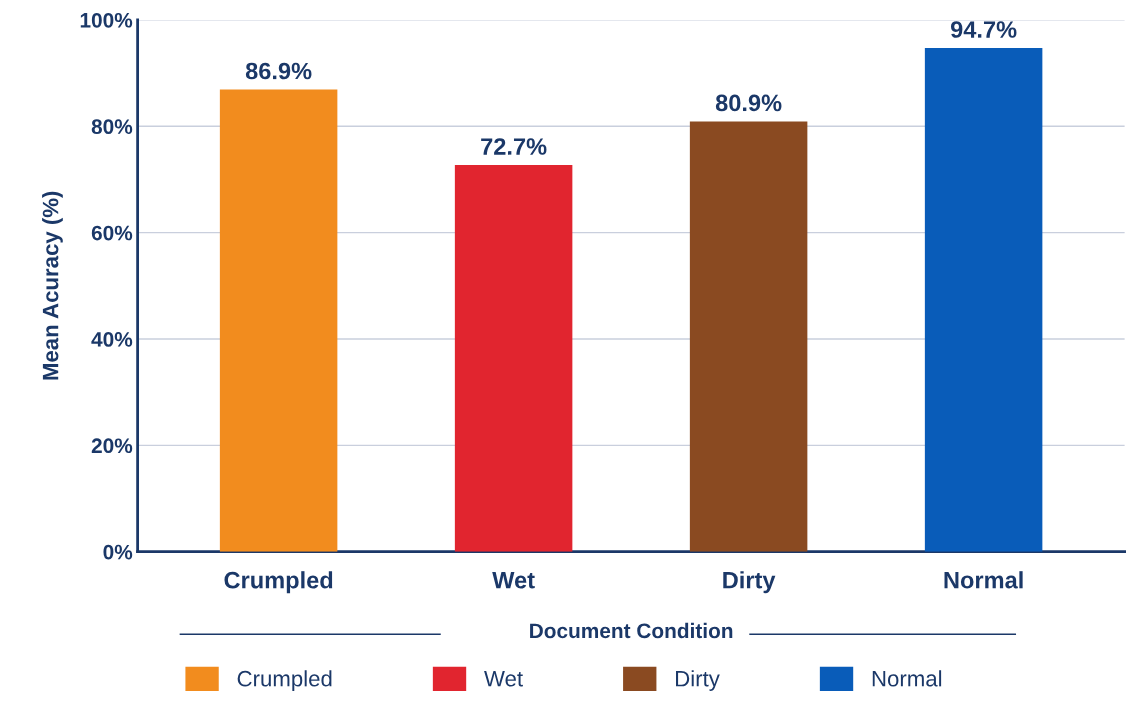 This screenshot has height=711, width=1128. Describe the element at coordinates (983, 29) in the screenshot. I see `data-label: 94.7%` at that location.